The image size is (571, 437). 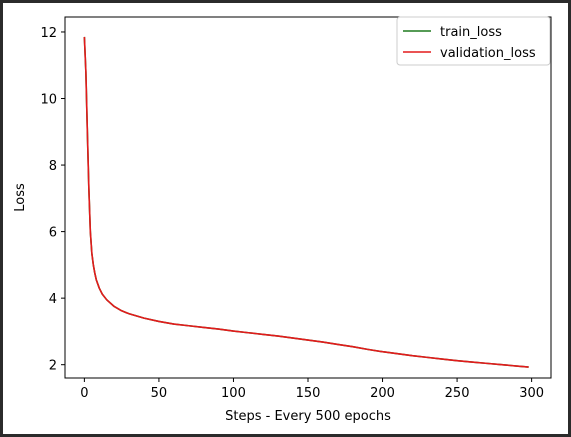 What do you see at coordinates (53, 366) in the screenshot?
I see `y-tick-label: 2` at bounding box center [53, 366].